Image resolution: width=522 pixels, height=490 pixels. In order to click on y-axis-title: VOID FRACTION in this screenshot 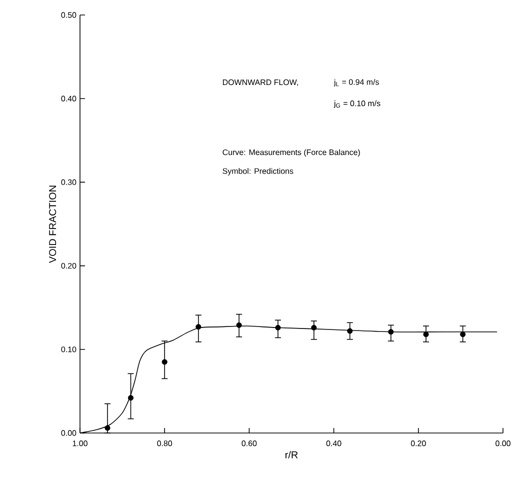, I will do `click(52, 224)`.